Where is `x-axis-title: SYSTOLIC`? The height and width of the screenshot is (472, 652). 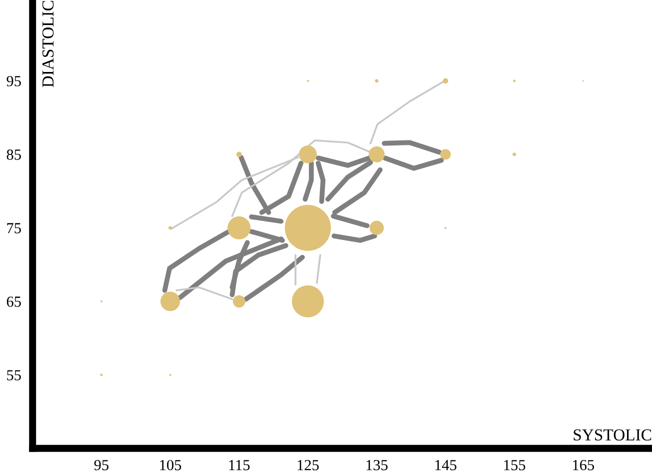
x-axis-title: SYSTOLIC is located at coordinates (613, 435).